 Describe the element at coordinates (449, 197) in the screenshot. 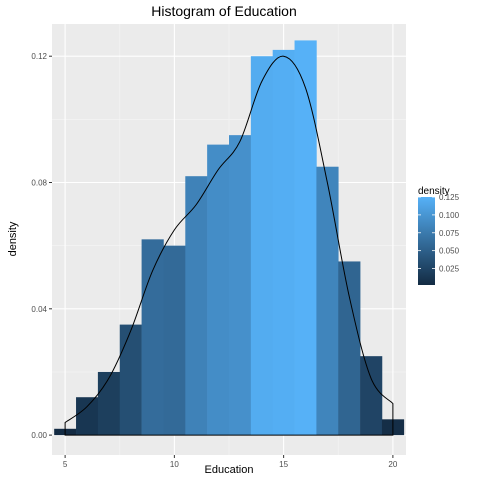

I see `legend-label: 0.125` at that location.